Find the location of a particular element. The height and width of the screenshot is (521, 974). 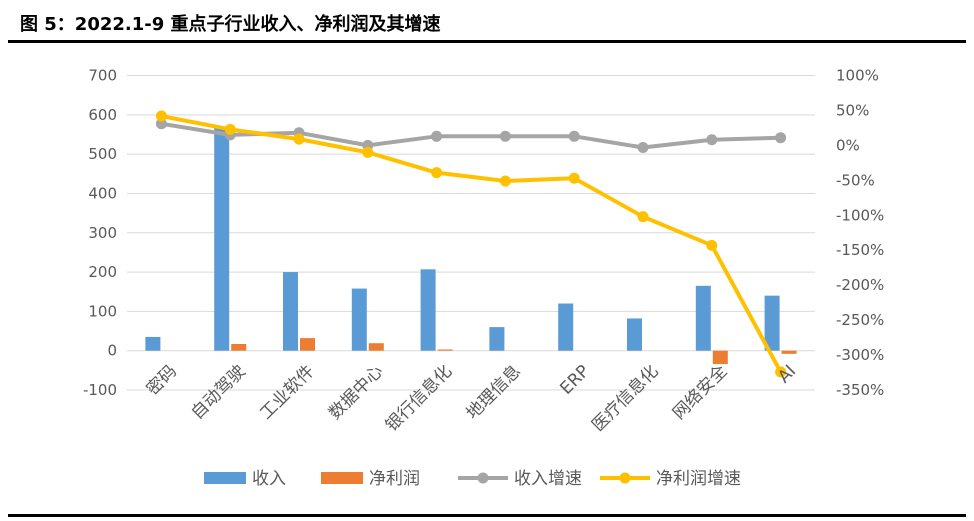

top-rule is located at coordinates (487, 41).